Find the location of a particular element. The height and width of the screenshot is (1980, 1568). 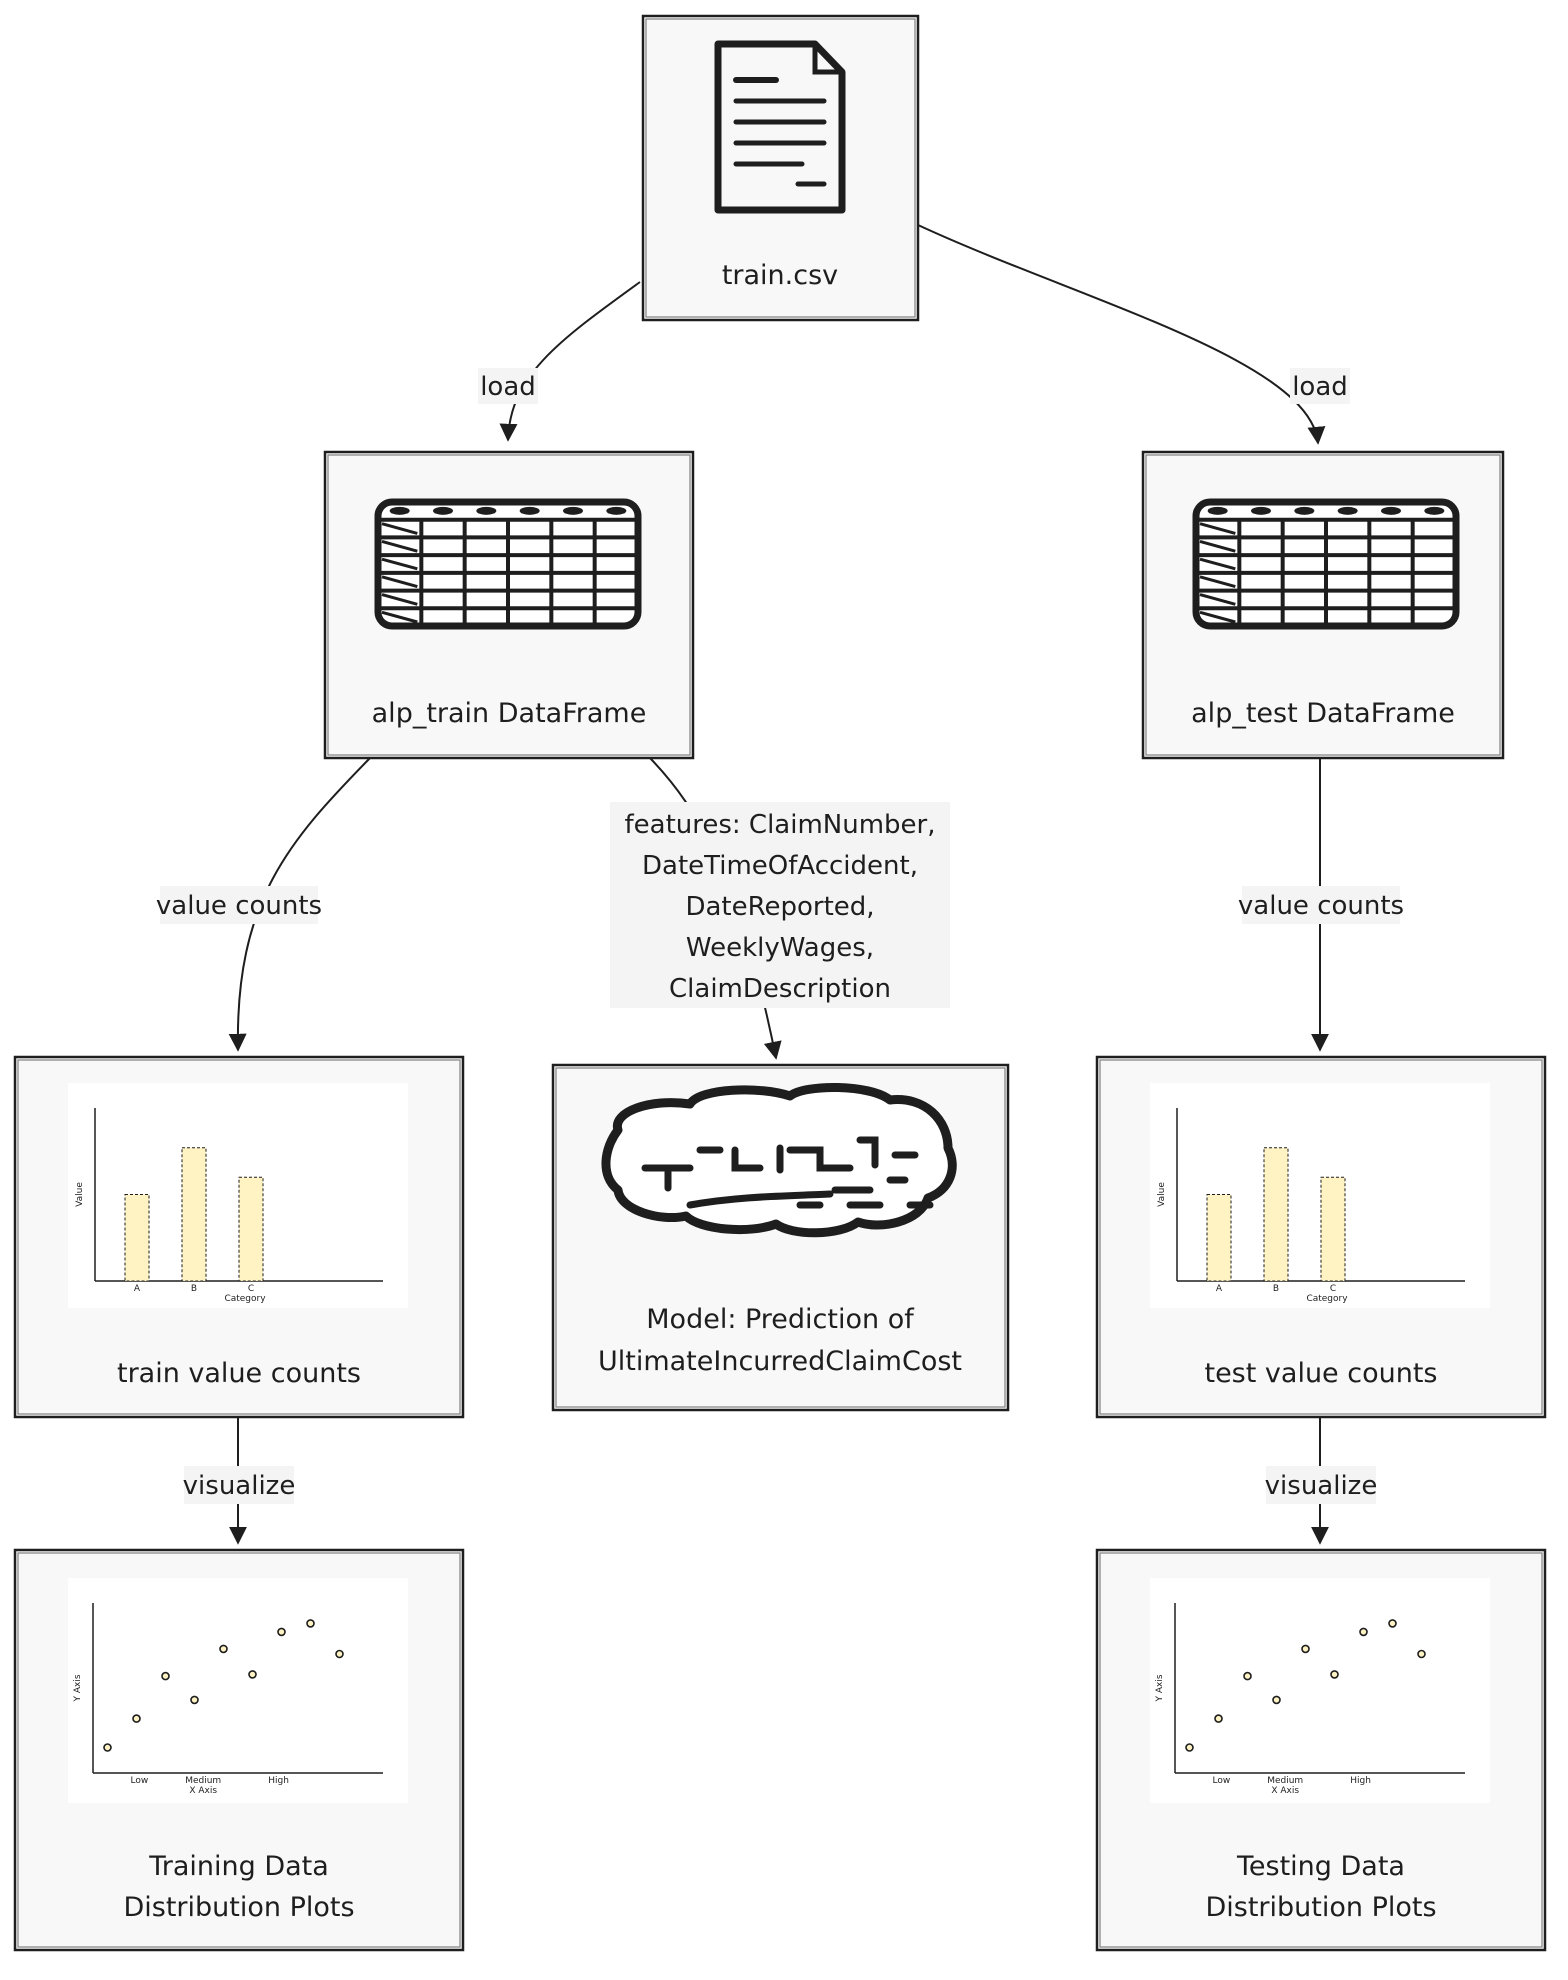

category-tick-label: C is located at coordinates (1333, 1289).